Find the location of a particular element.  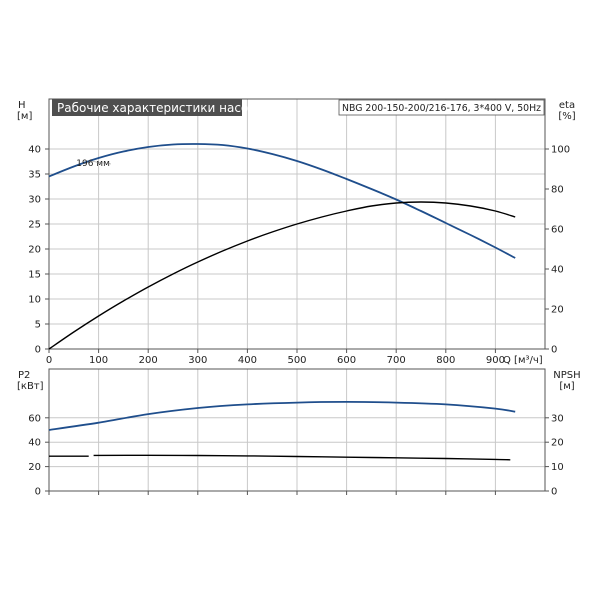

tick-label-left: 35 is located at coordinates (34, 175).